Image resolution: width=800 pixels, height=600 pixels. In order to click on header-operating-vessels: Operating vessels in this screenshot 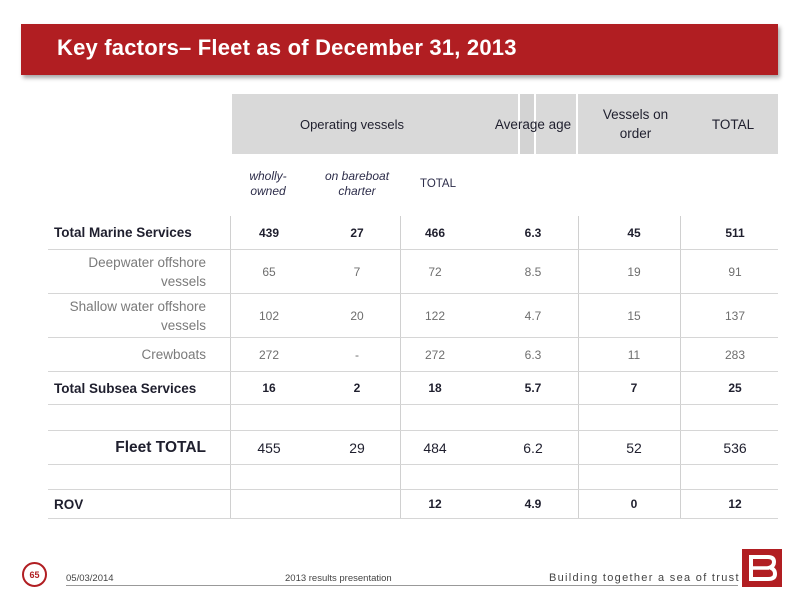, I will do `click(352, 124)`.